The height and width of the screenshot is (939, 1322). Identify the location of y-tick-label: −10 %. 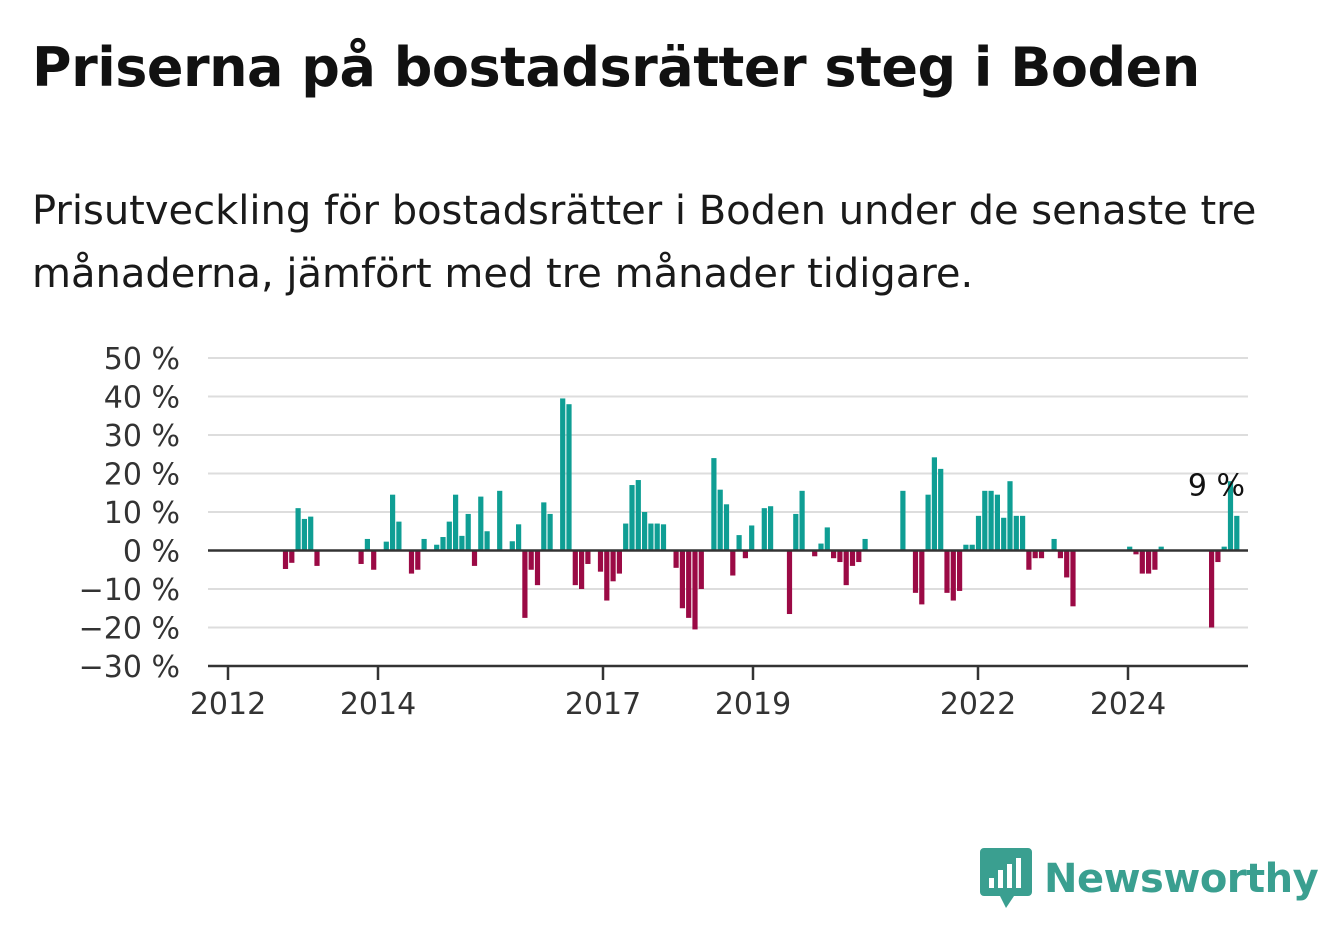
(129, 590).